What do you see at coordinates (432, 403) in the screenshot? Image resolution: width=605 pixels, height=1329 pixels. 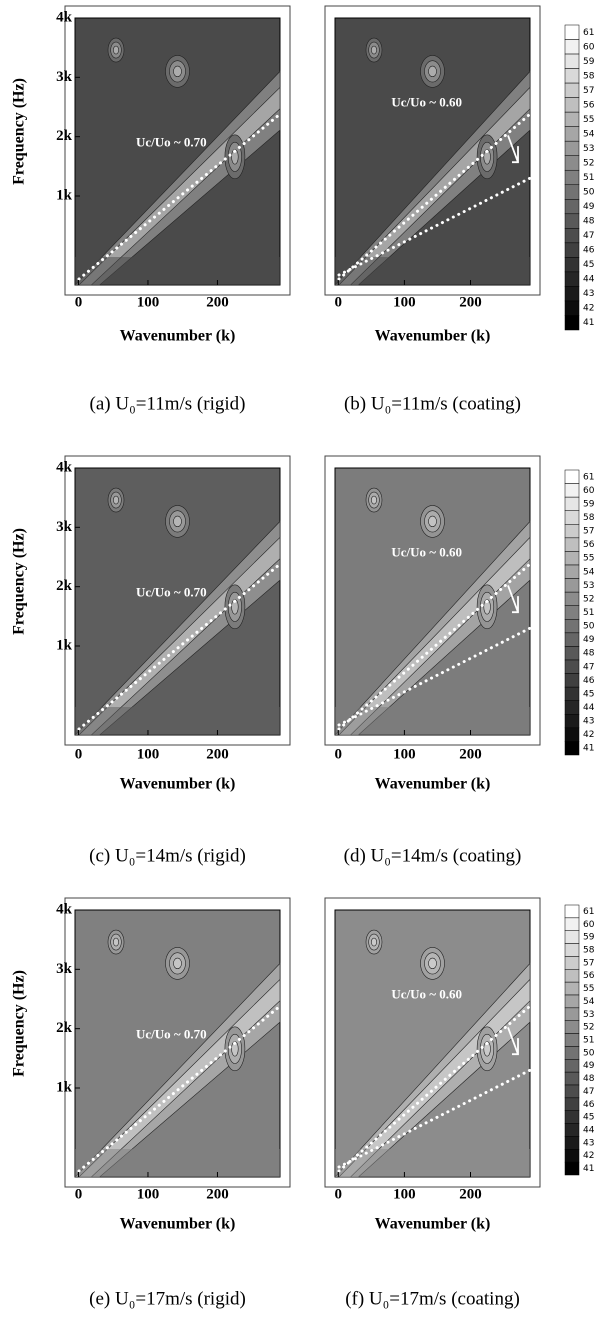 I see `caption: (b) U₀=11m/s (coating)` at bounding box center [432, 403].